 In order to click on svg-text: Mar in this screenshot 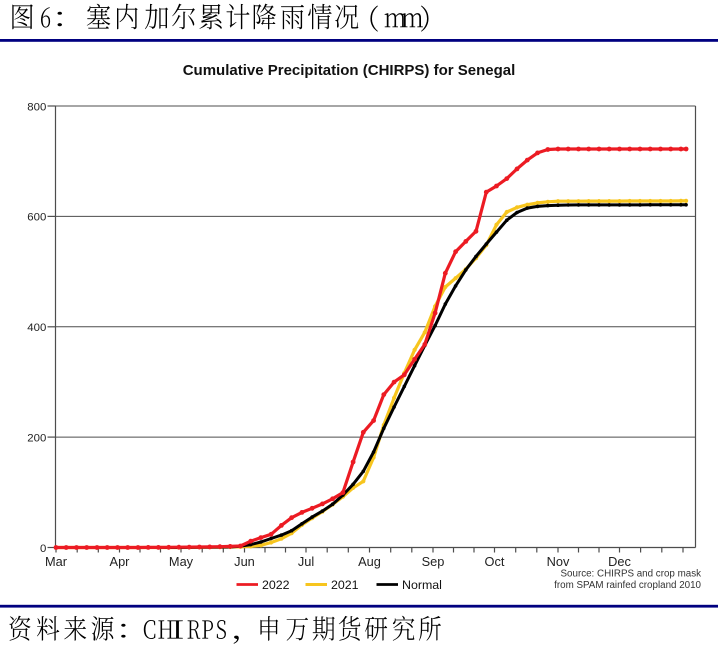, I will do `click(56, 561)`.